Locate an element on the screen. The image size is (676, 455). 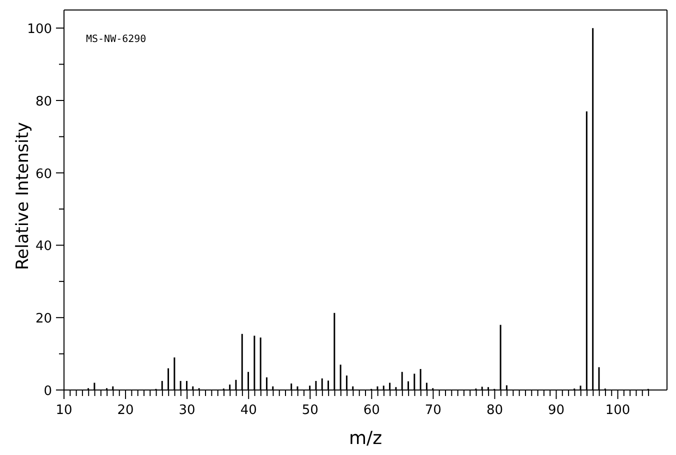
y-tick-label: 0 is located at coordinates (48, 391).